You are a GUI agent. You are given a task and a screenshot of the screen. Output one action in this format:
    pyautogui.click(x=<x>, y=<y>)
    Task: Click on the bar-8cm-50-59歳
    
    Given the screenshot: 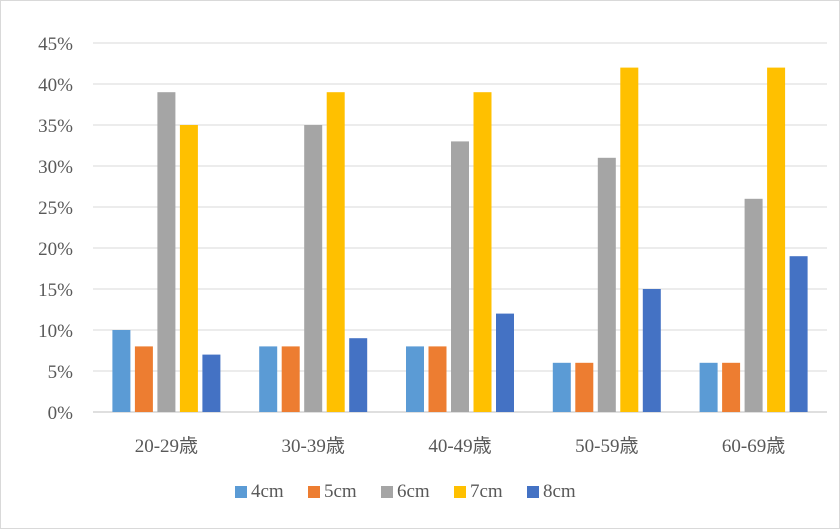 What is the action you would take?
    pyautogui.click(x=651, y=350)
    